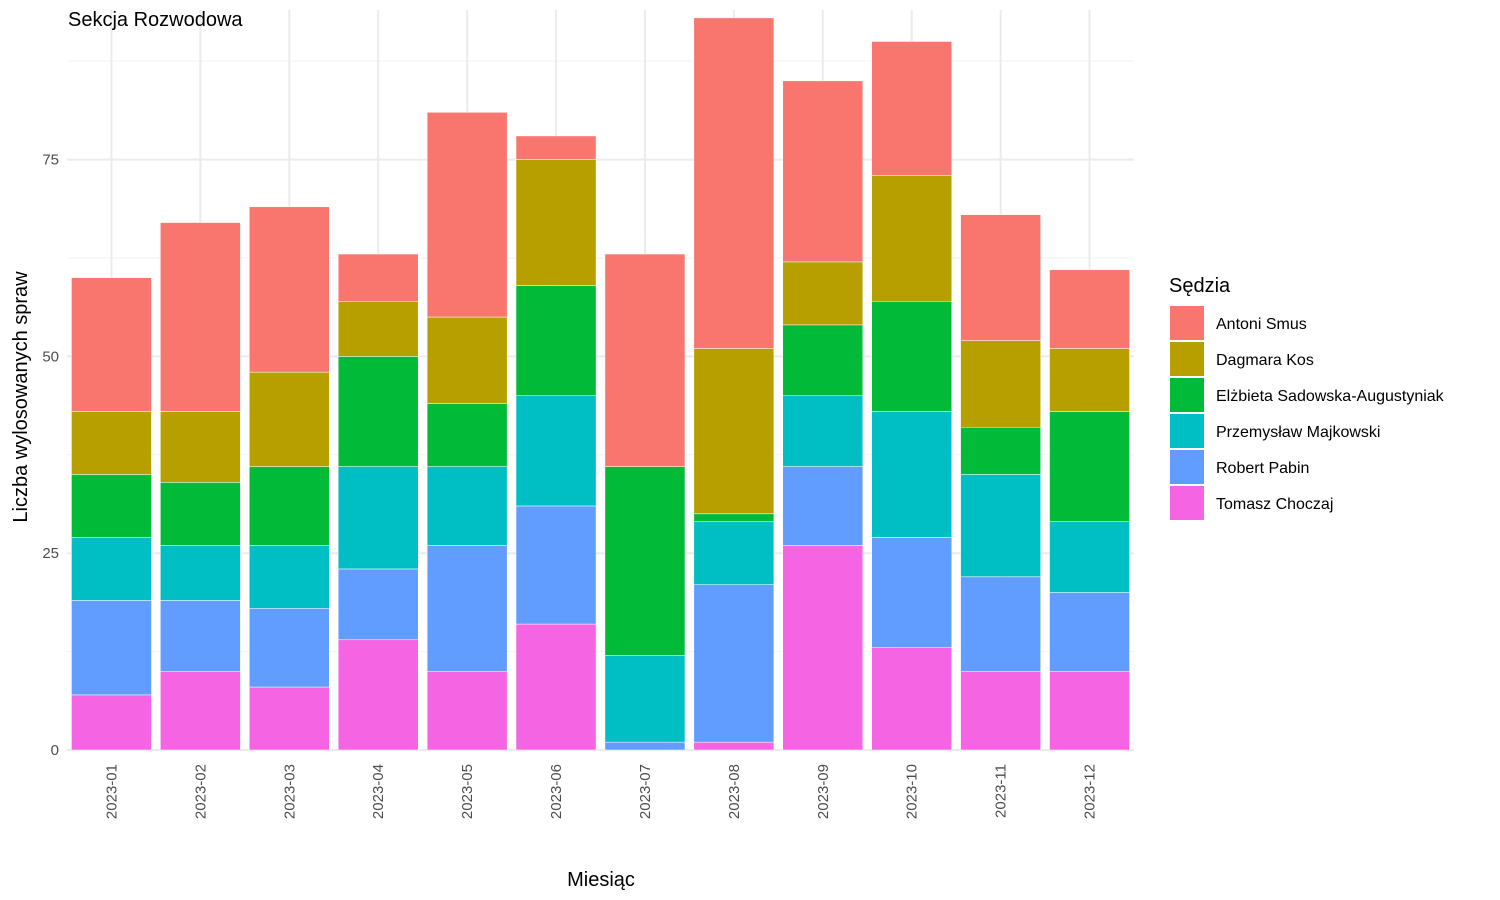 This screenshot has width=1500, height=900. Describe the element at coordinates (289, 791) in the screenshot. I see `x-tick-label: 2023-03` at that location.